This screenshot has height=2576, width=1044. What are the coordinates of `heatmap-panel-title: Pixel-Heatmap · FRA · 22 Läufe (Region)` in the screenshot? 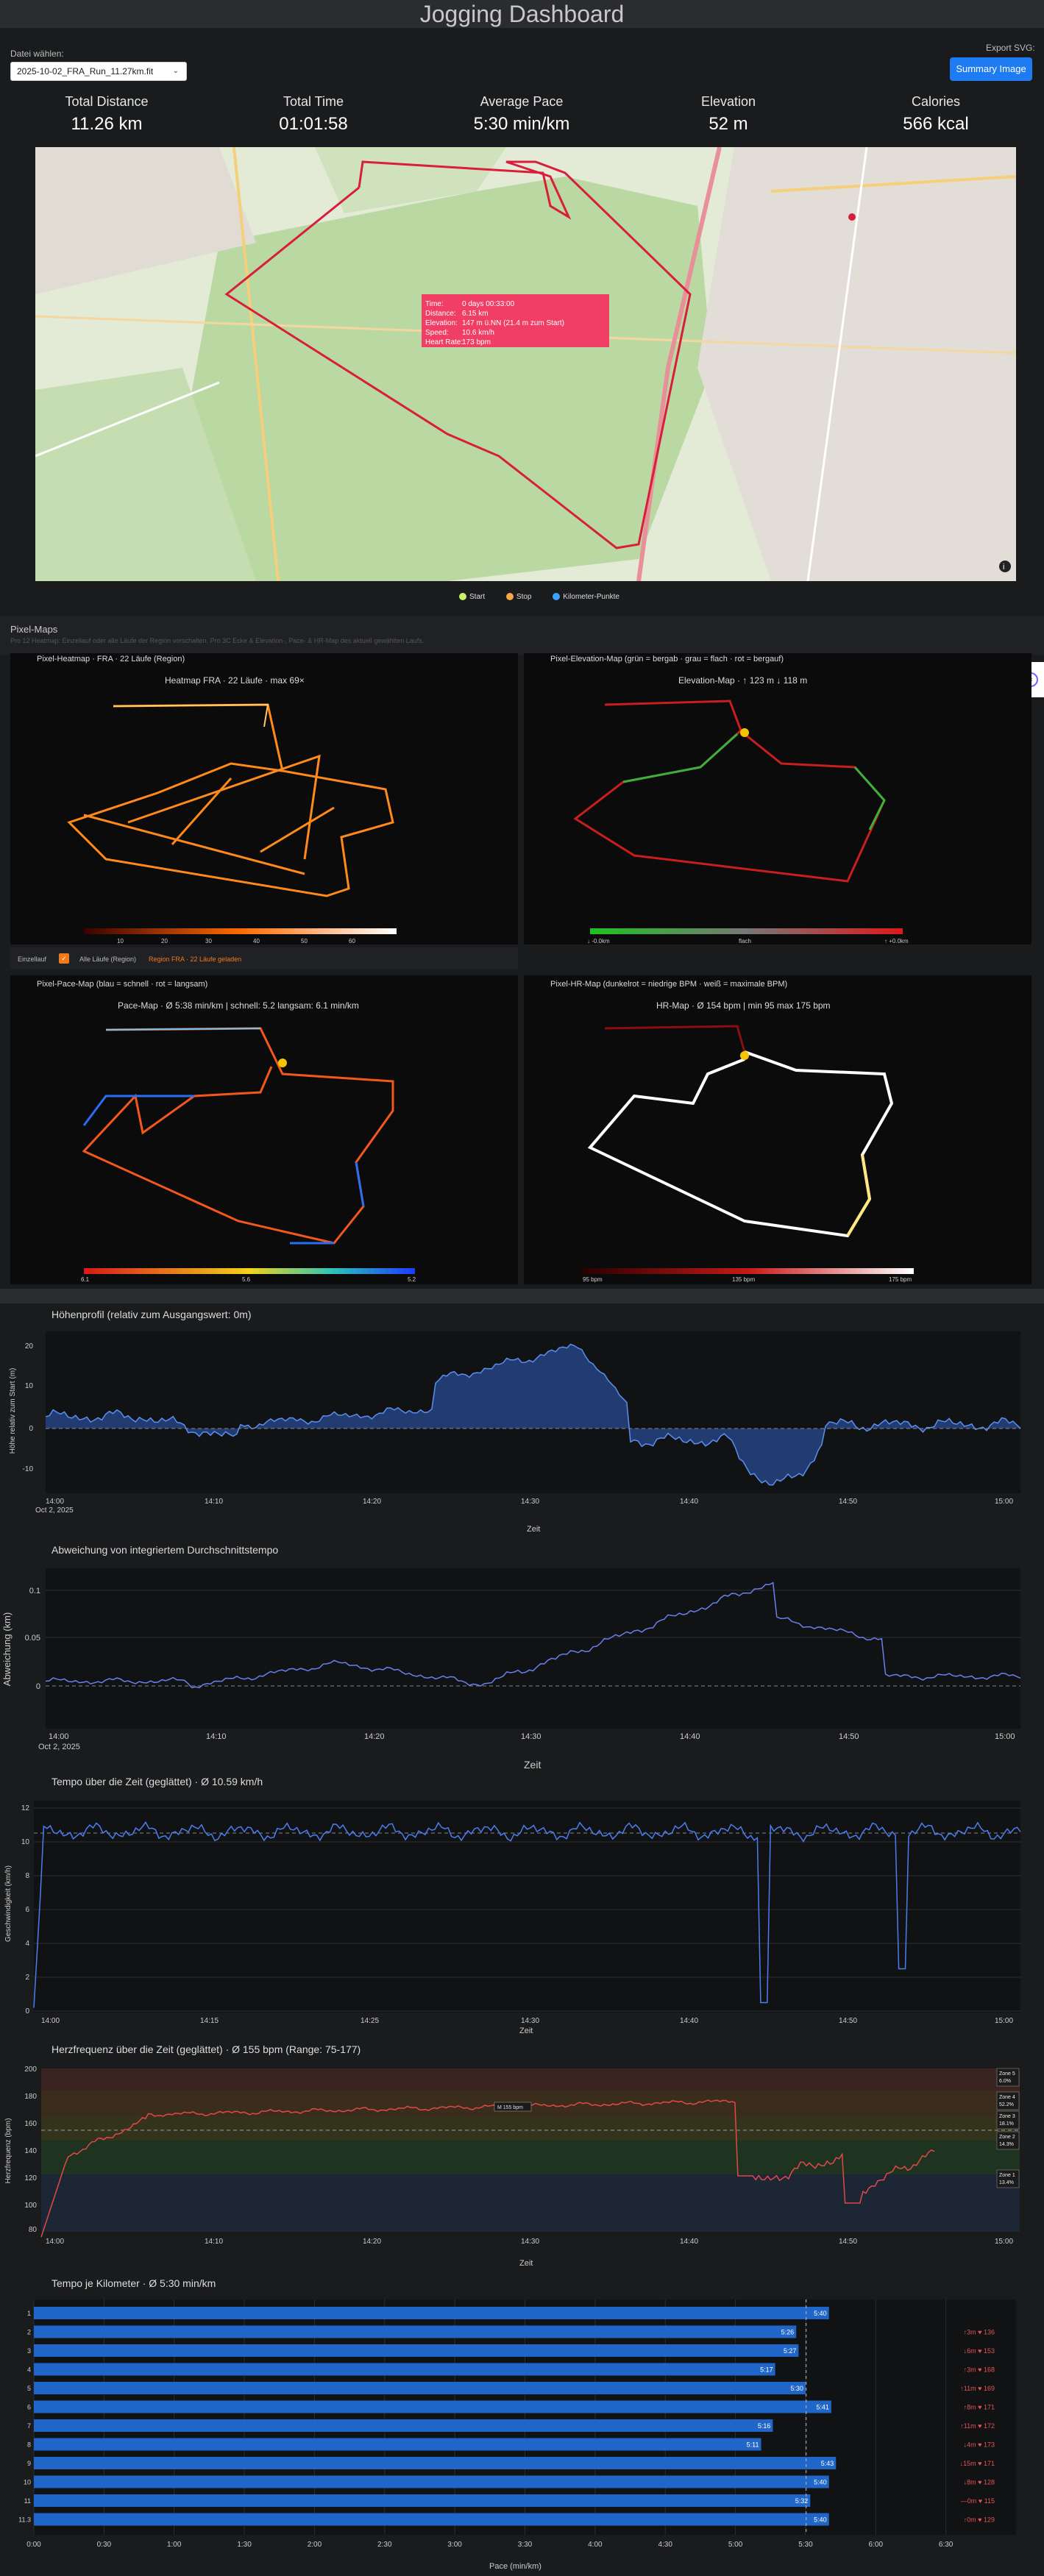 It's located at (111, 659).